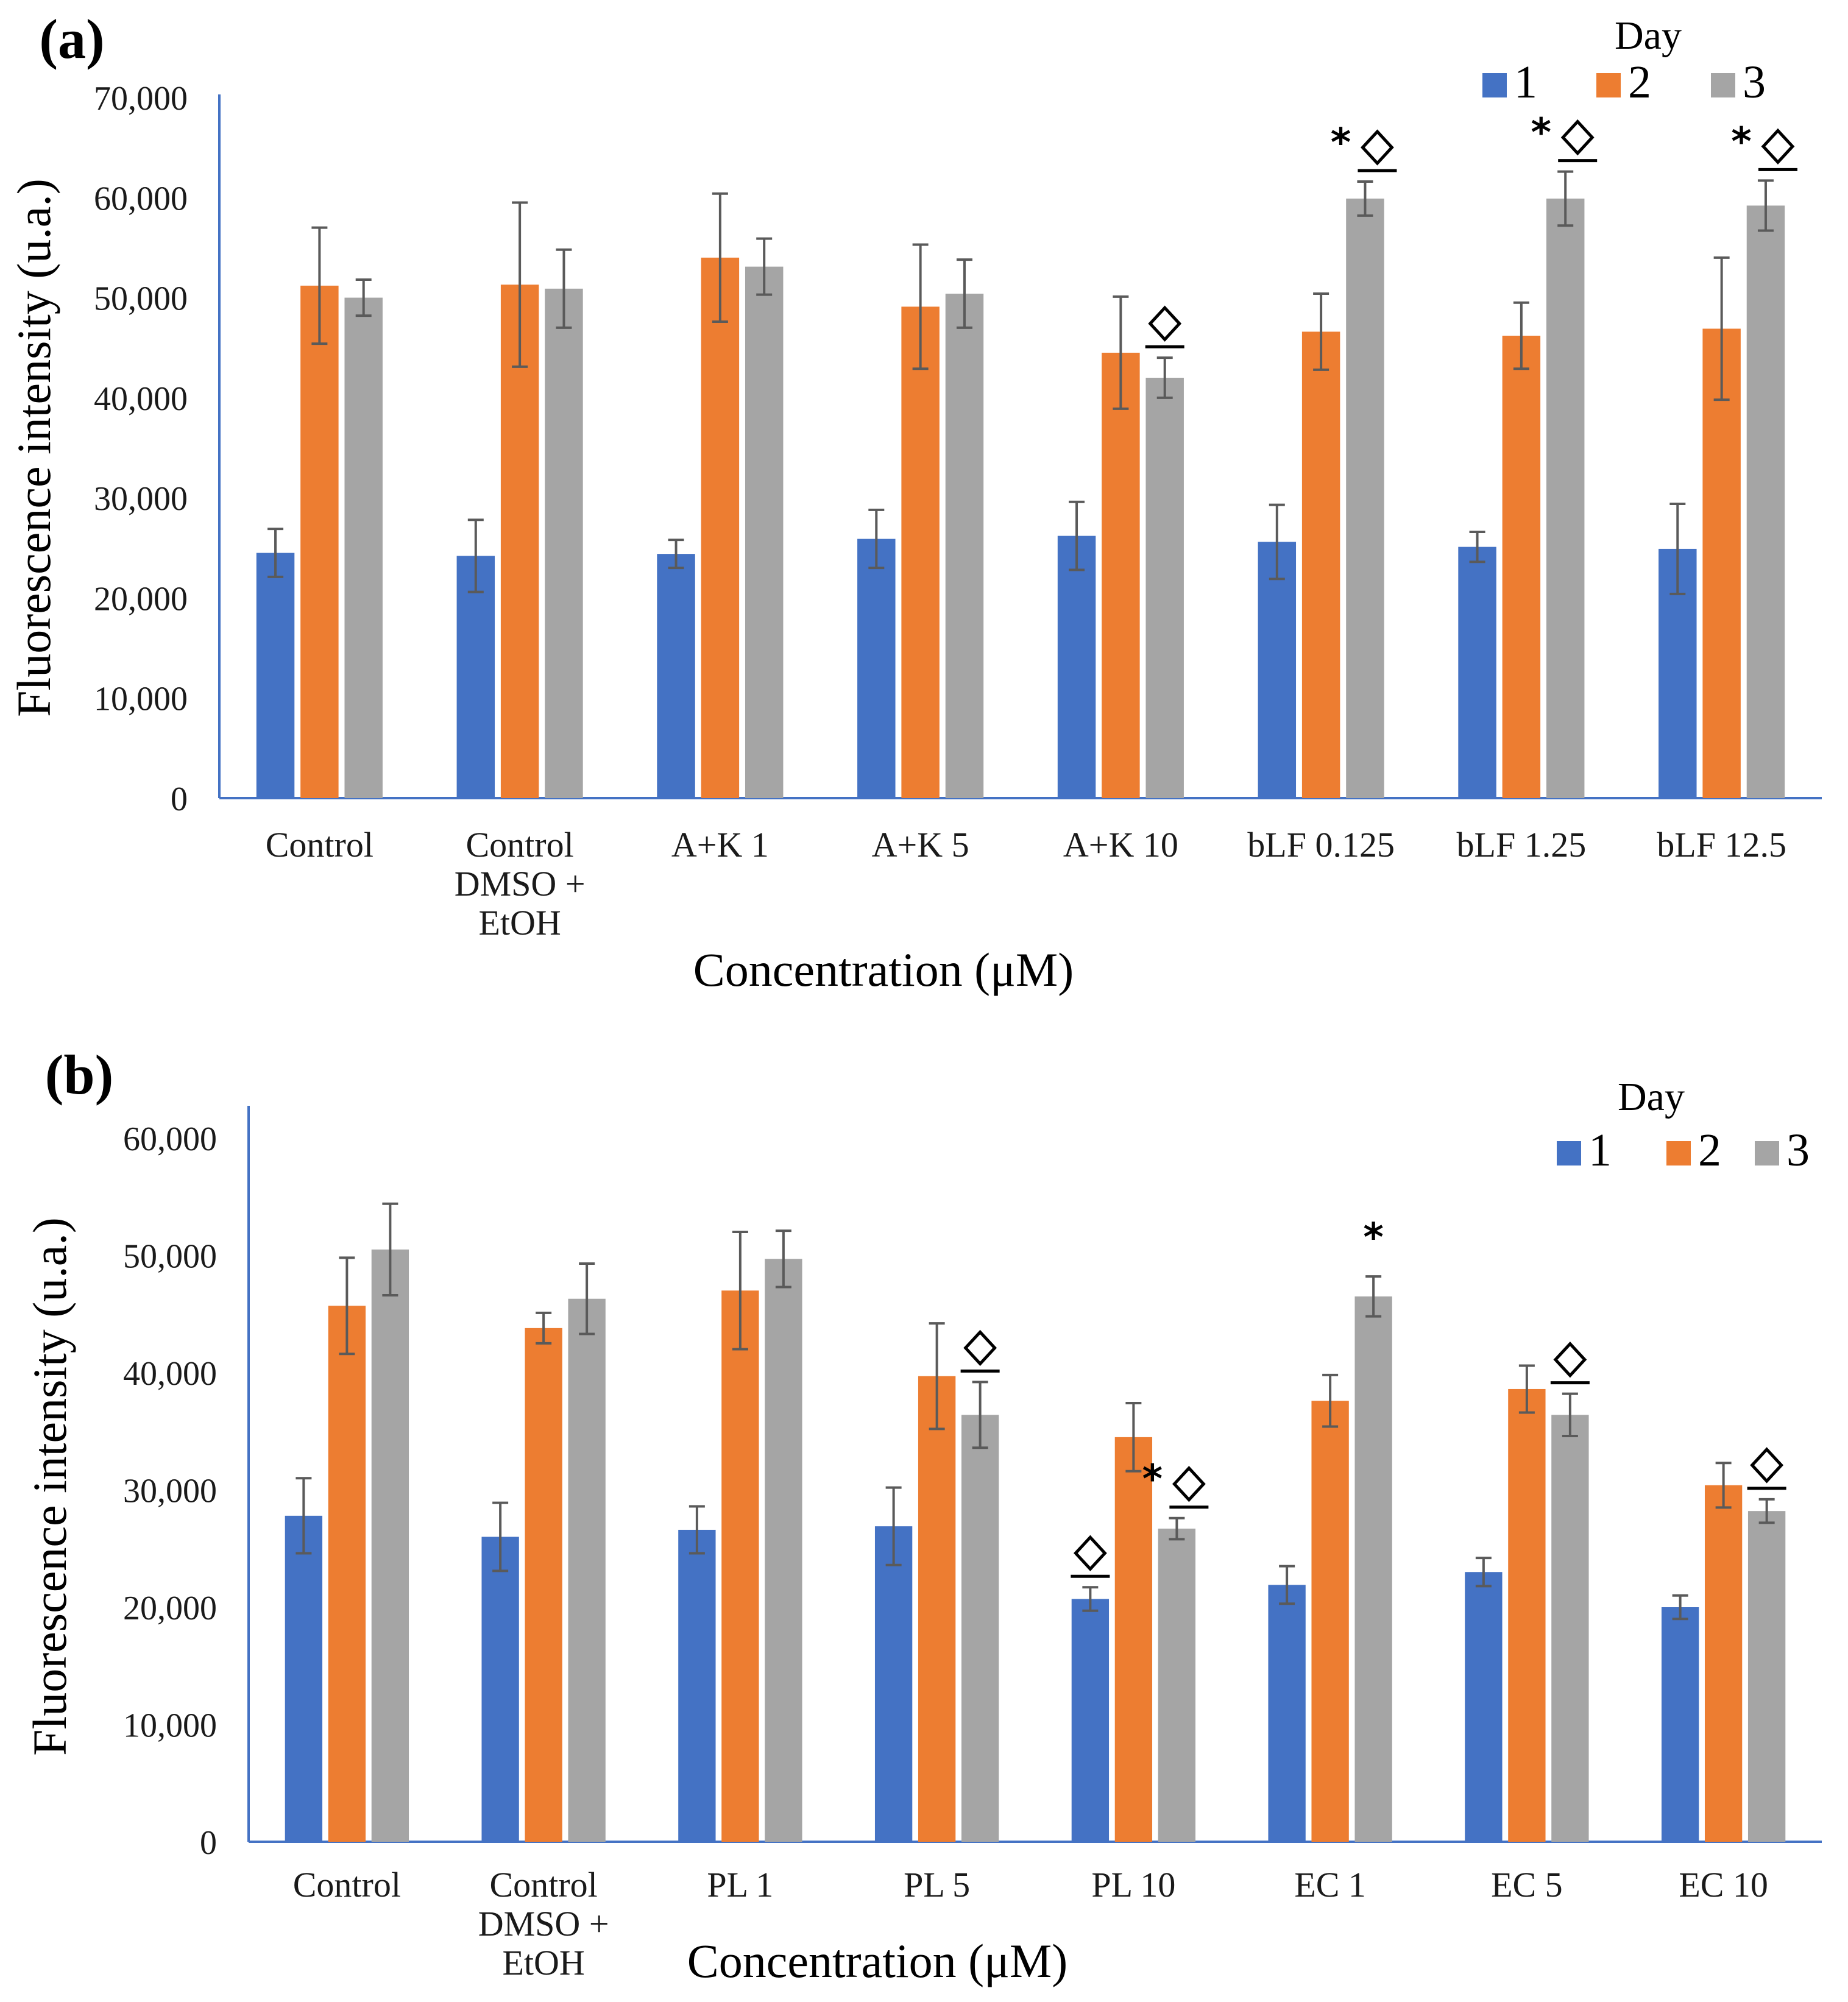  I want to click on x-category-label: EC 10, so click(1723, 1885).